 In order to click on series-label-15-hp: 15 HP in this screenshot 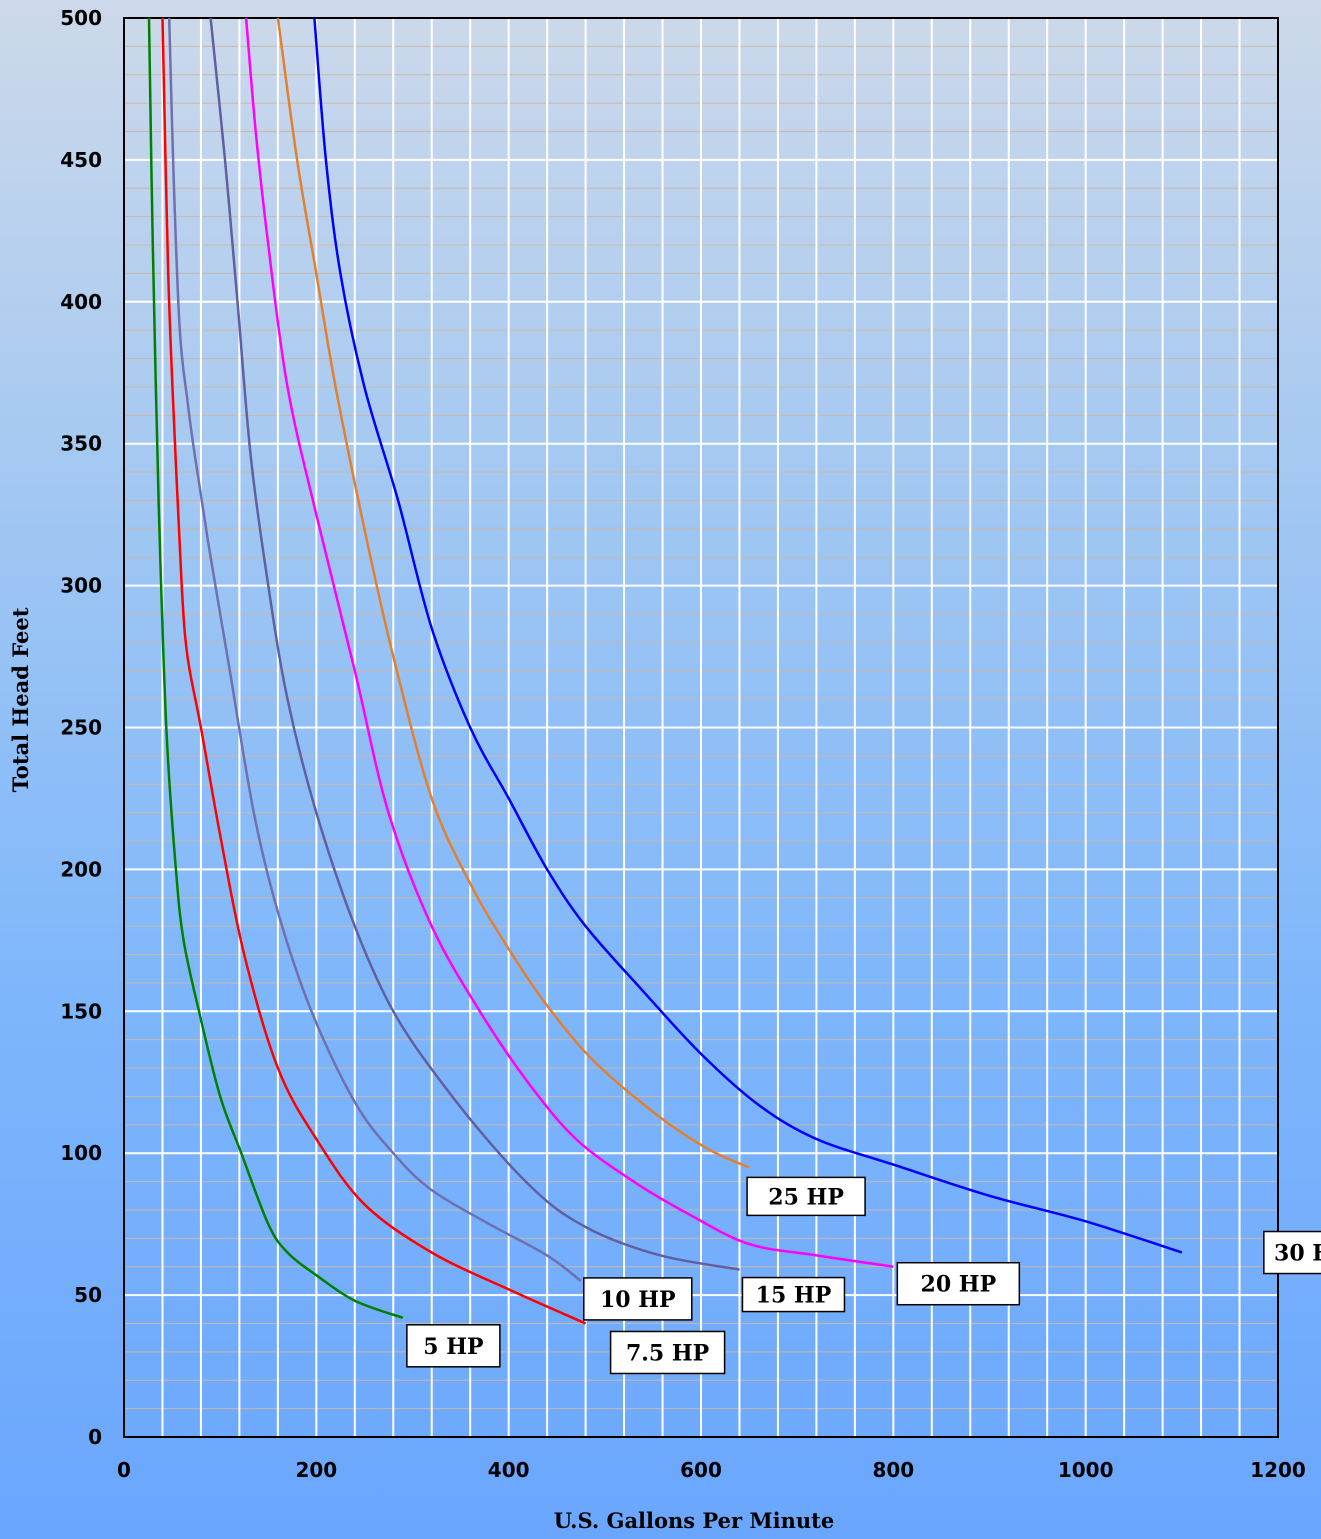, I will do `click(794, 1296)`.